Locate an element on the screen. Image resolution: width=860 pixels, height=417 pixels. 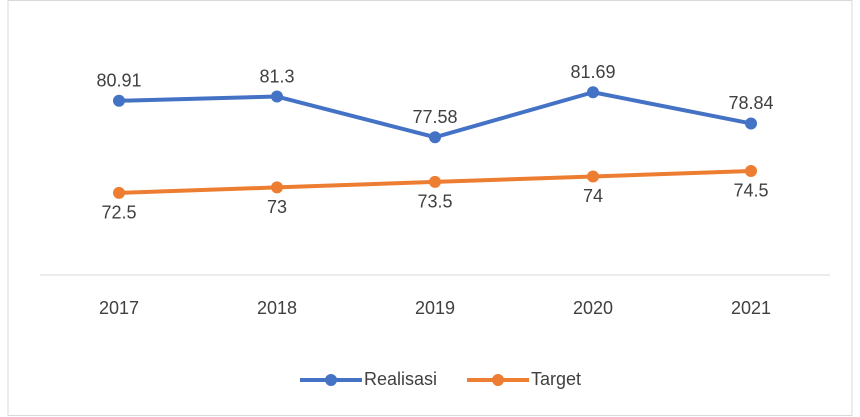
x-tick-label: 2021 is located at coordinates (751, 308).